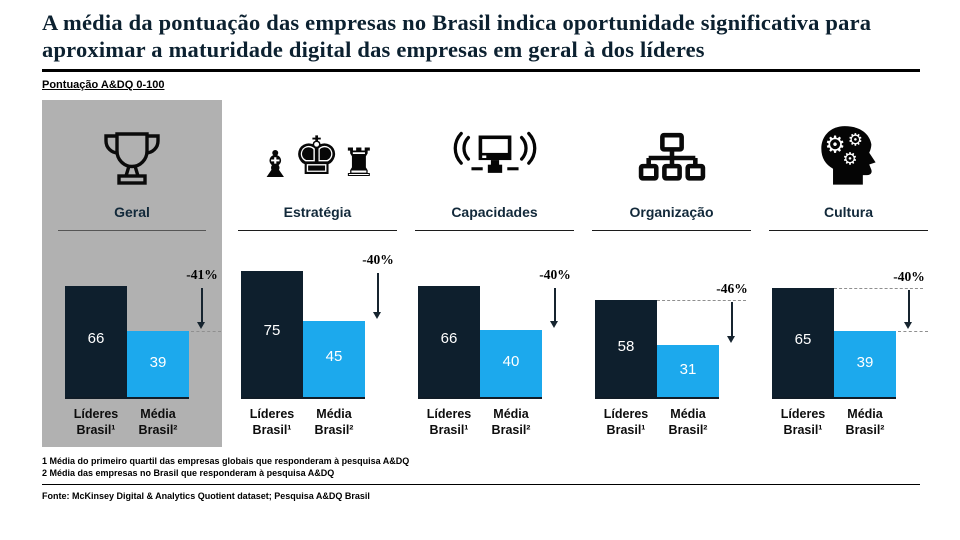 The image size is (960, 540). What do you see at coordinates (496, 322) in the screenshot?
I see `bars-area: 66 40 -40%` at bounding box center [496, 322].